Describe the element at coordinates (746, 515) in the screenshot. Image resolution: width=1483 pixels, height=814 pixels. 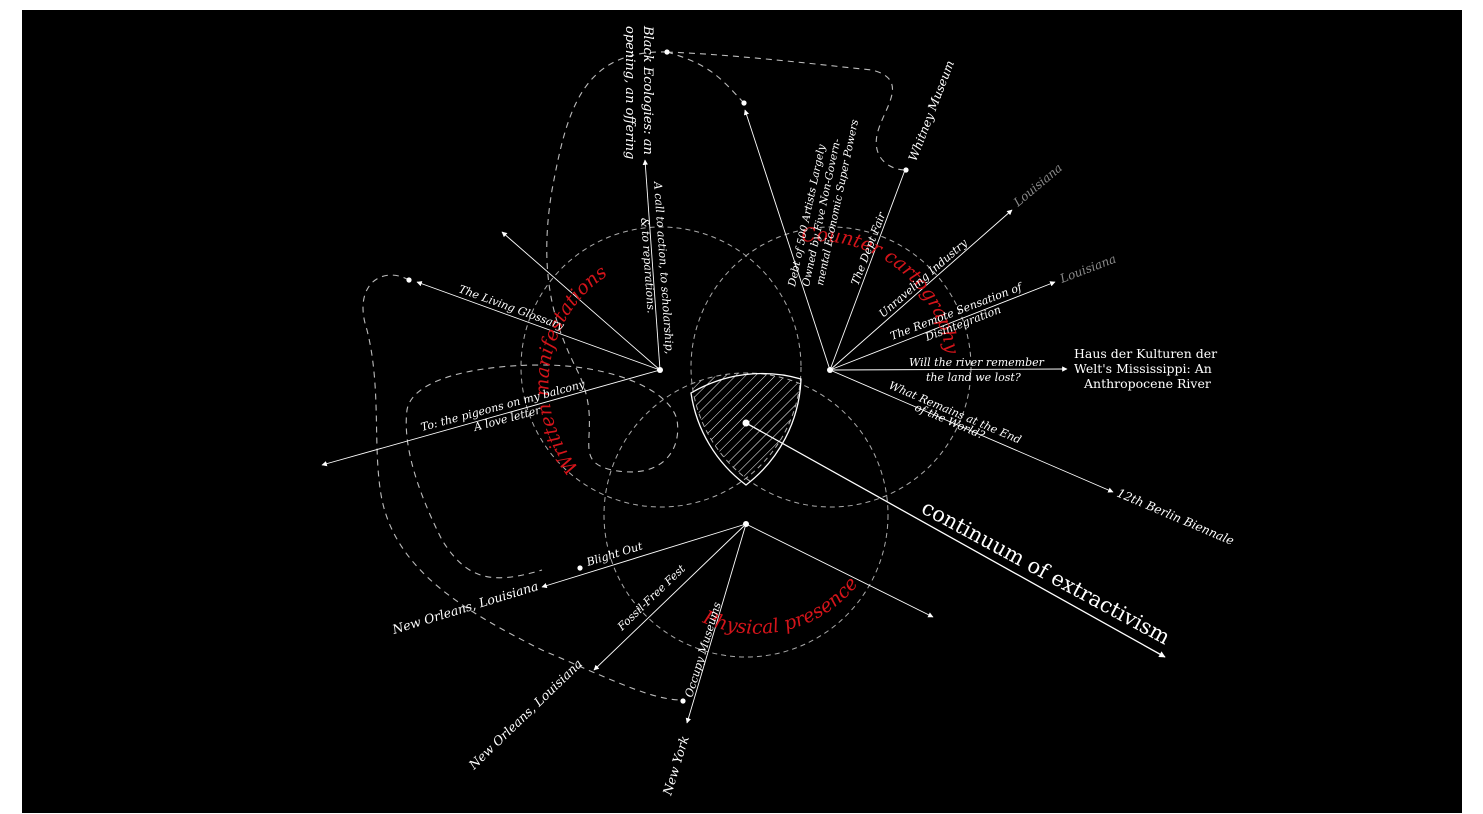
I see `circle-physical` at that location.